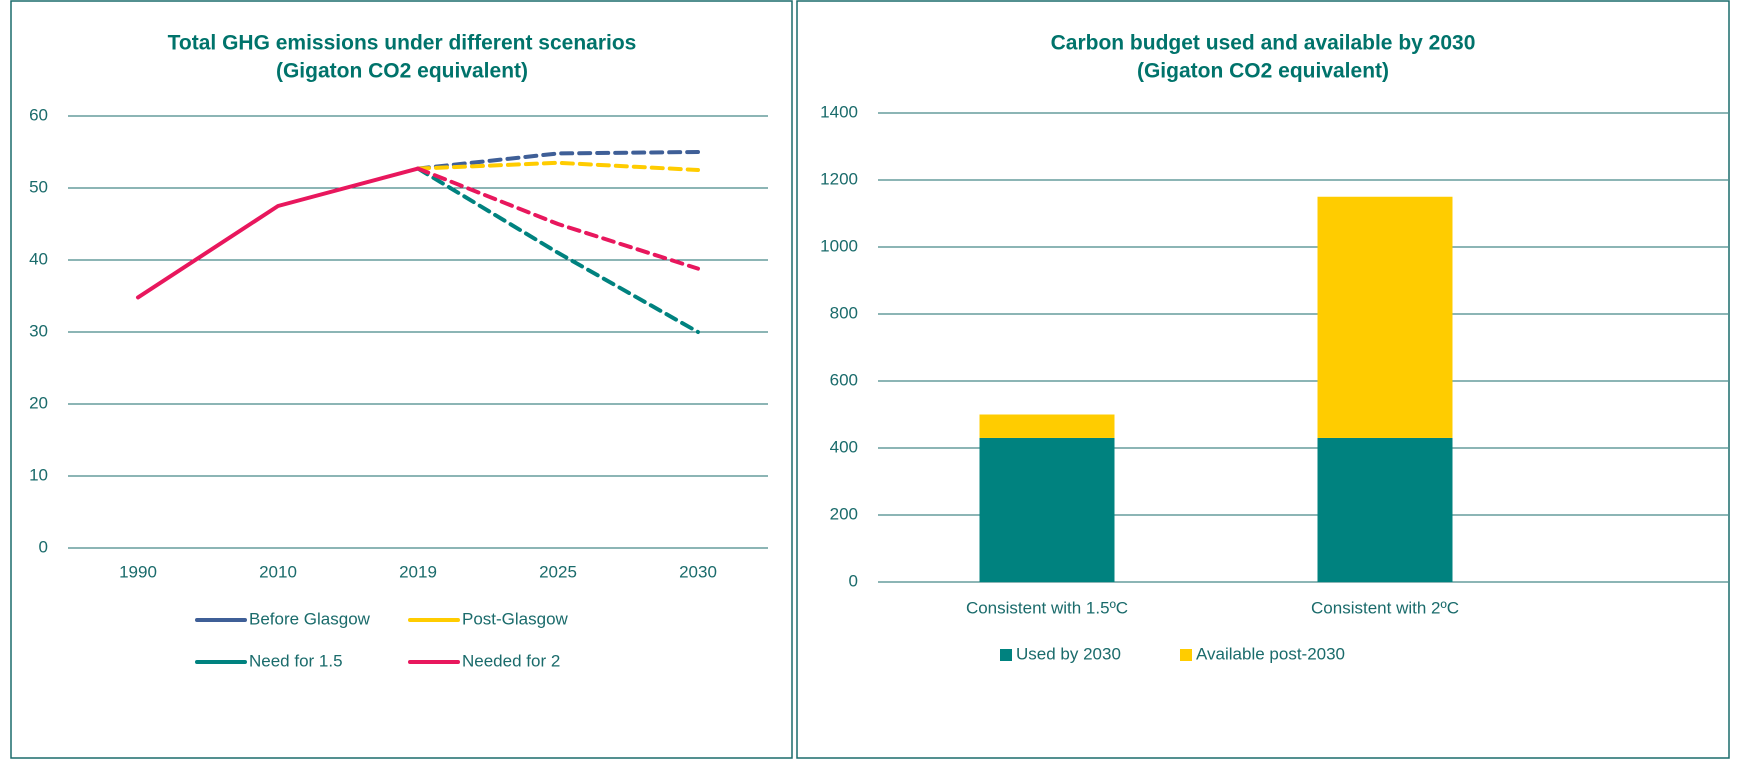  I want to click on y-tick-label: 600, so click(844, 379).